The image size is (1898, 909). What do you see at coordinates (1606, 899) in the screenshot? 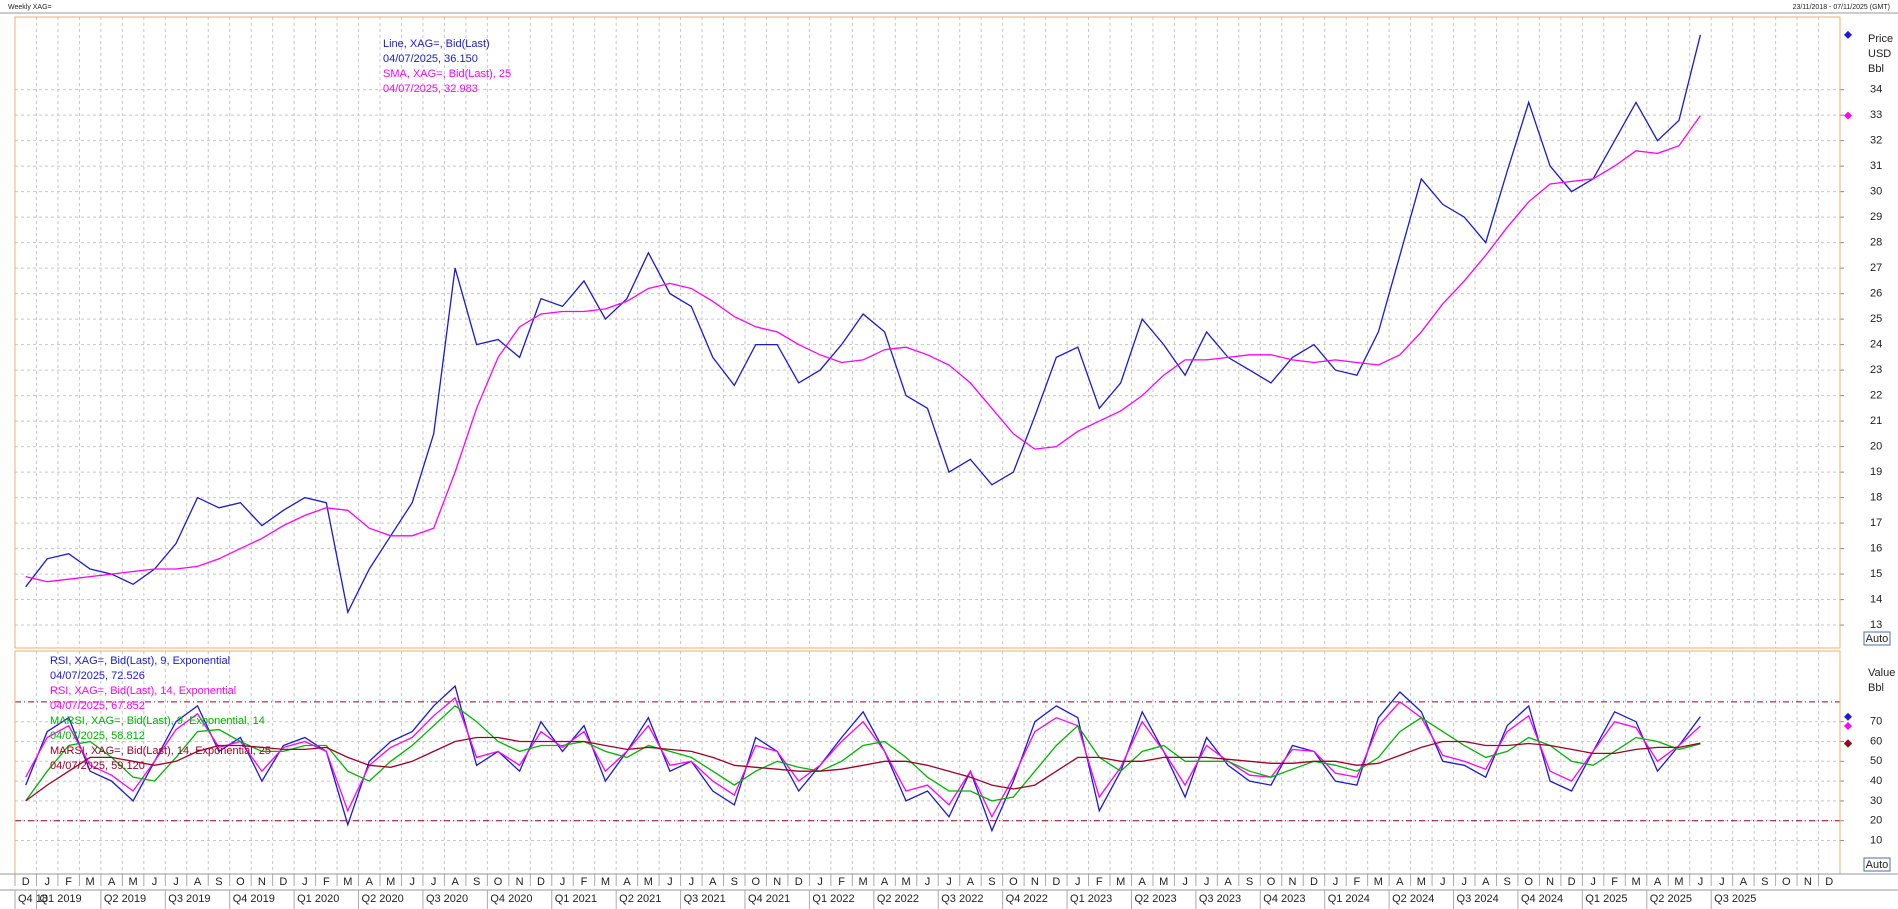
I see `quarter-label: Q1 2025` at bounding box center [1606, 899].